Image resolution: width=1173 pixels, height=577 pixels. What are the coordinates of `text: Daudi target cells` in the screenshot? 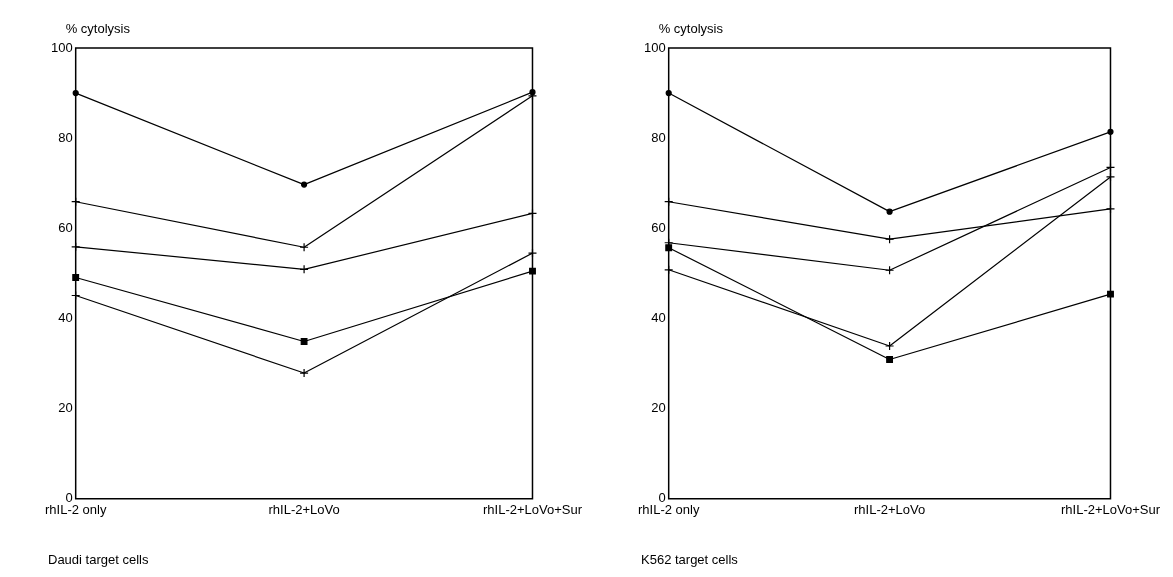 It's located at (98, 559).